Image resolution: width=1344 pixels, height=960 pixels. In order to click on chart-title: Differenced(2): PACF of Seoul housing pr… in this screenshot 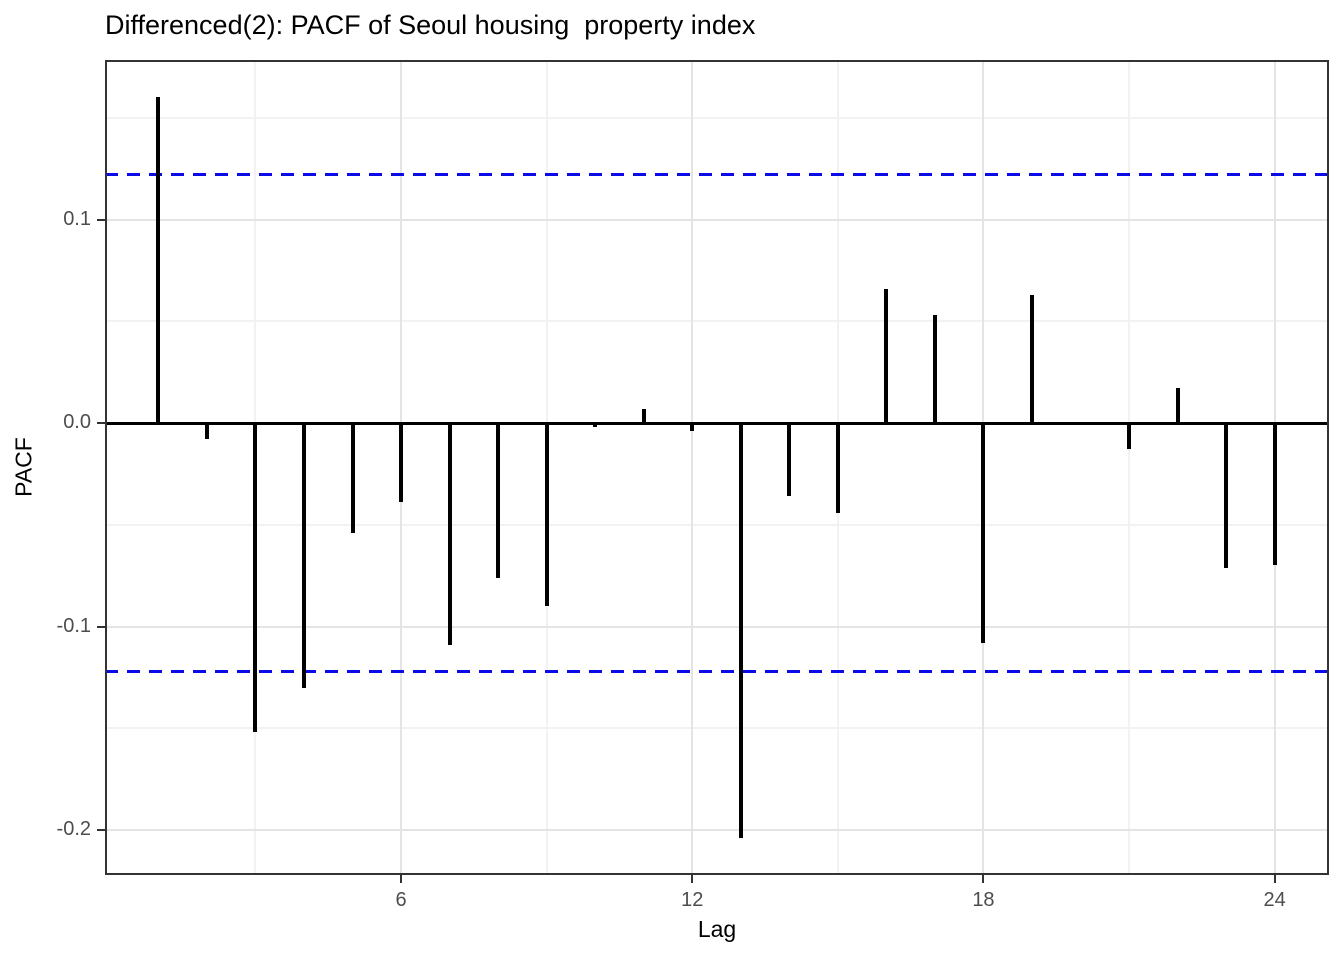, I will do `click(430, 25)`.